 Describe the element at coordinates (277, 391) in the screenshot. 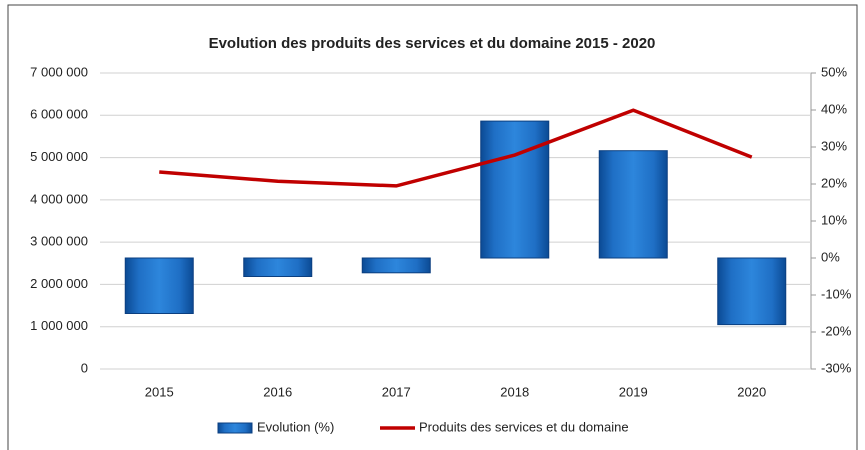

I see `x-tick-label: 2016` at that location.